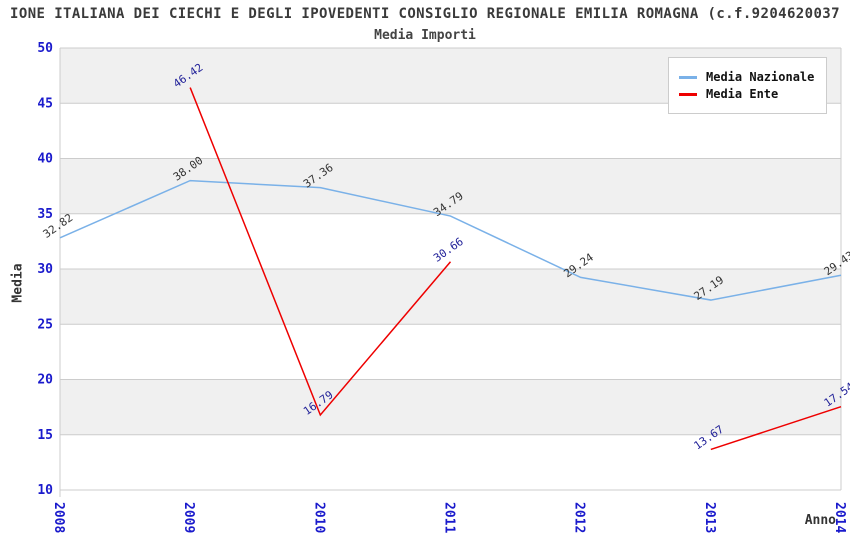  Describe the element at coordinates (449, 517) in the screenshot. I see `x-tick-label: 2011` at that location.